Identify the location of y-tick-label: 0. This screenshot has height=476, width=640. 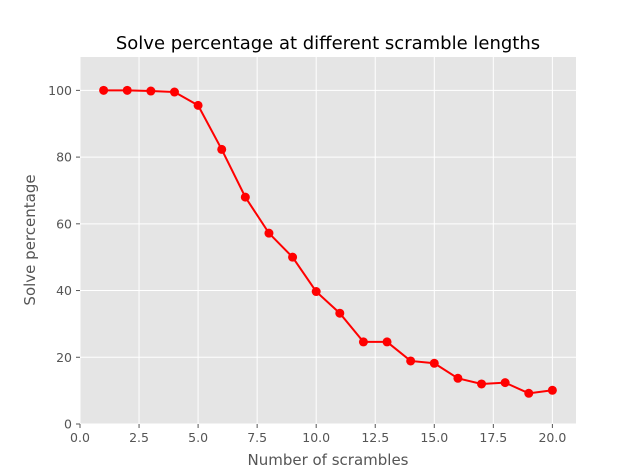
(68, 424).